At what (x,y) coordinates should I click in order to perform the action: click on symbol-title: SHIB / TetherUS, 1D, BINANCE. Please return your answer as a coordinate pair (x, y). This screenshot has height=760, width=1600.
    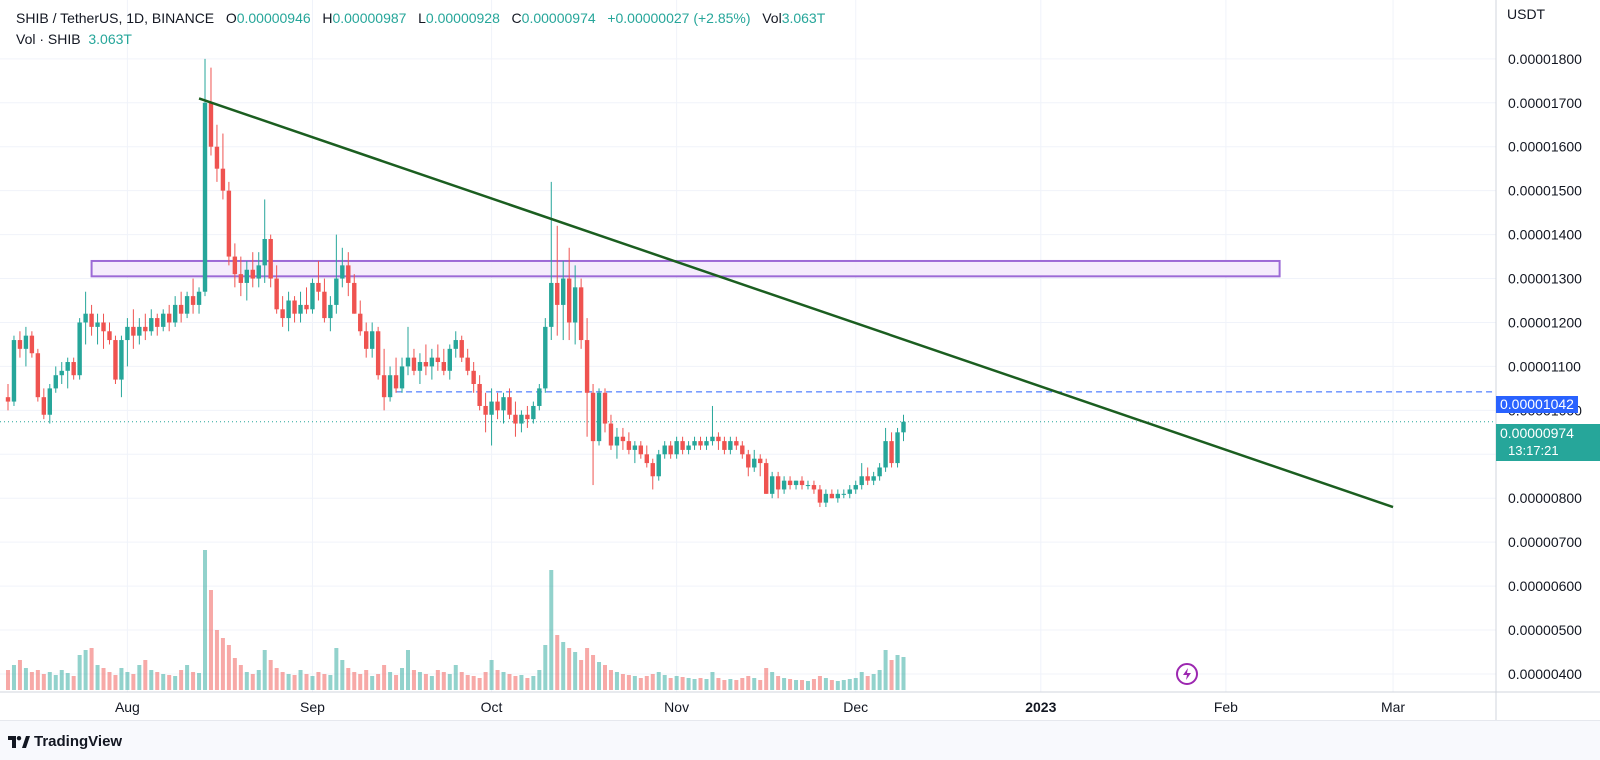
    Looking at the image, I should click on (115, 18).